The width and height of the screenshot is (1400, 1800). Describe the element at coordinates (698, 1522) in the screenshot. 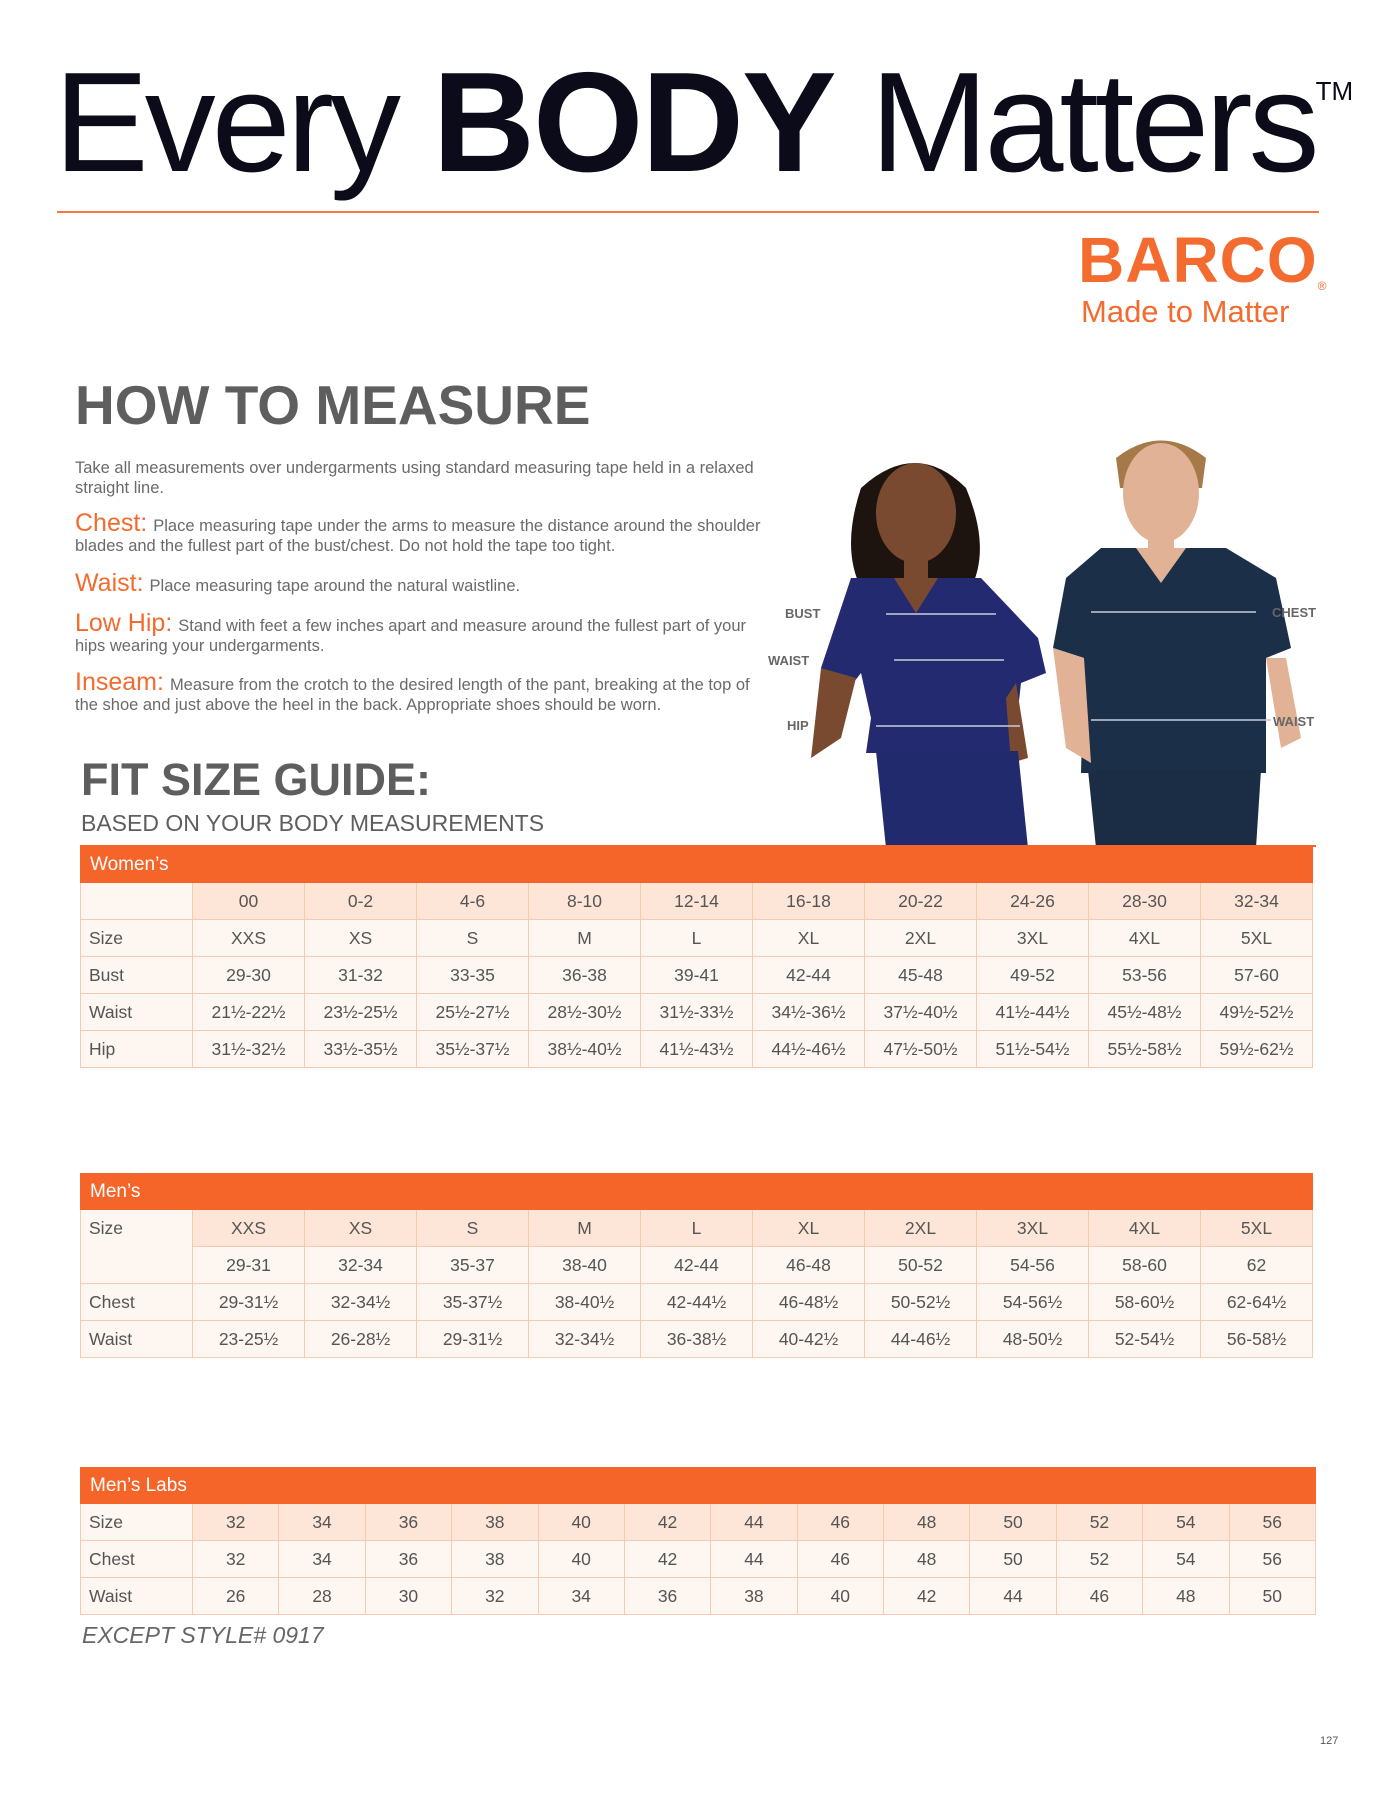

I see `table-row: Size 32 34 36 38 40 42 44 46 48 50 52 54 56` at that location.